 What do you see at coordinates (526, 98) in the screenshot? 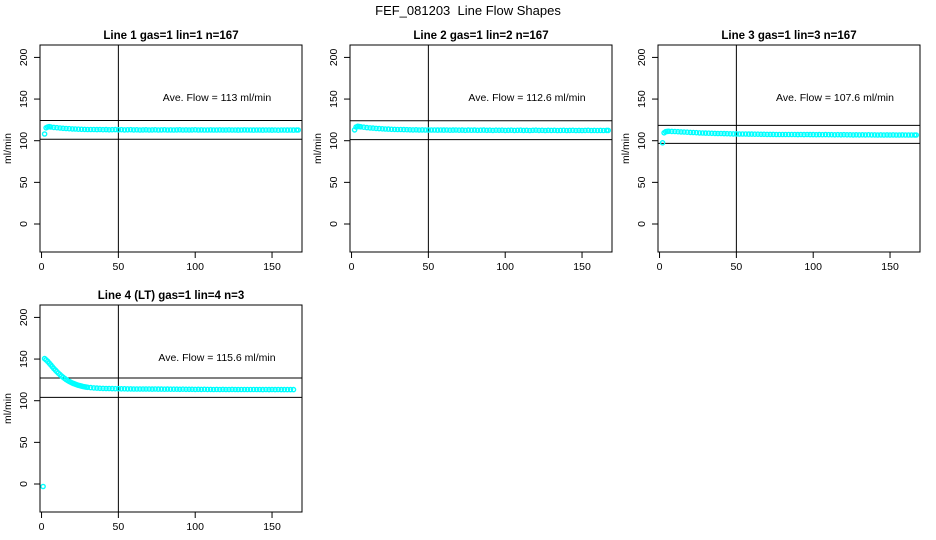
I see `ave-flow-annotation: Ave. Flow = 112.6 ml/min` at bounding box center [526, 98].